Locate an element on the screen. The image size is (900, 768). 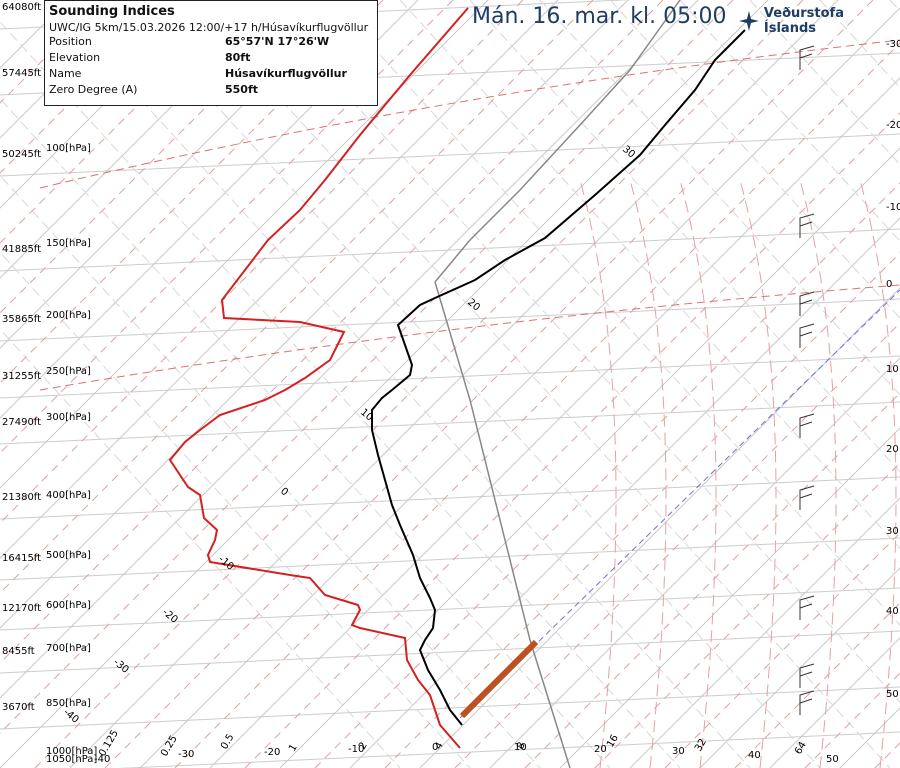
parcel-bar is located at coordinates (499, 679).